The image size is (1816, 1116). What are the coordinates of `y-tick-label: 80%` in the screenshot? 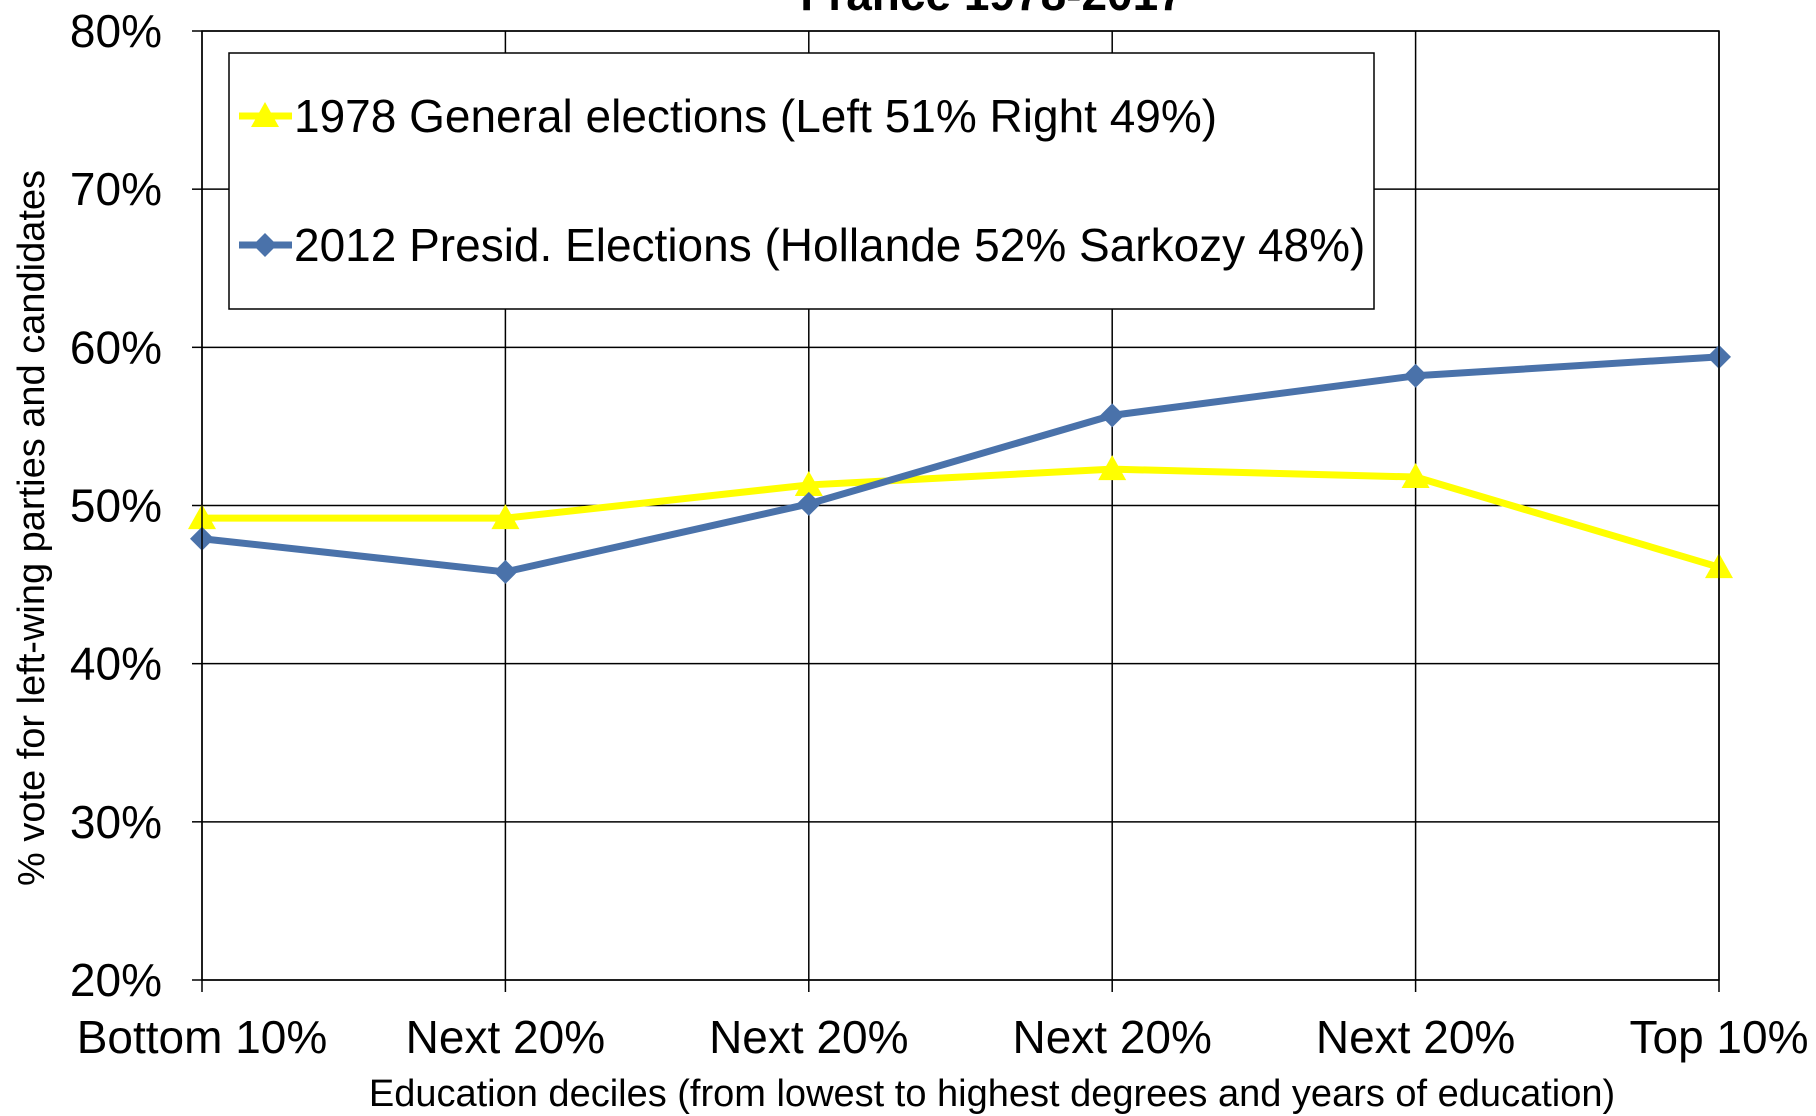 It's located at (116, 31).